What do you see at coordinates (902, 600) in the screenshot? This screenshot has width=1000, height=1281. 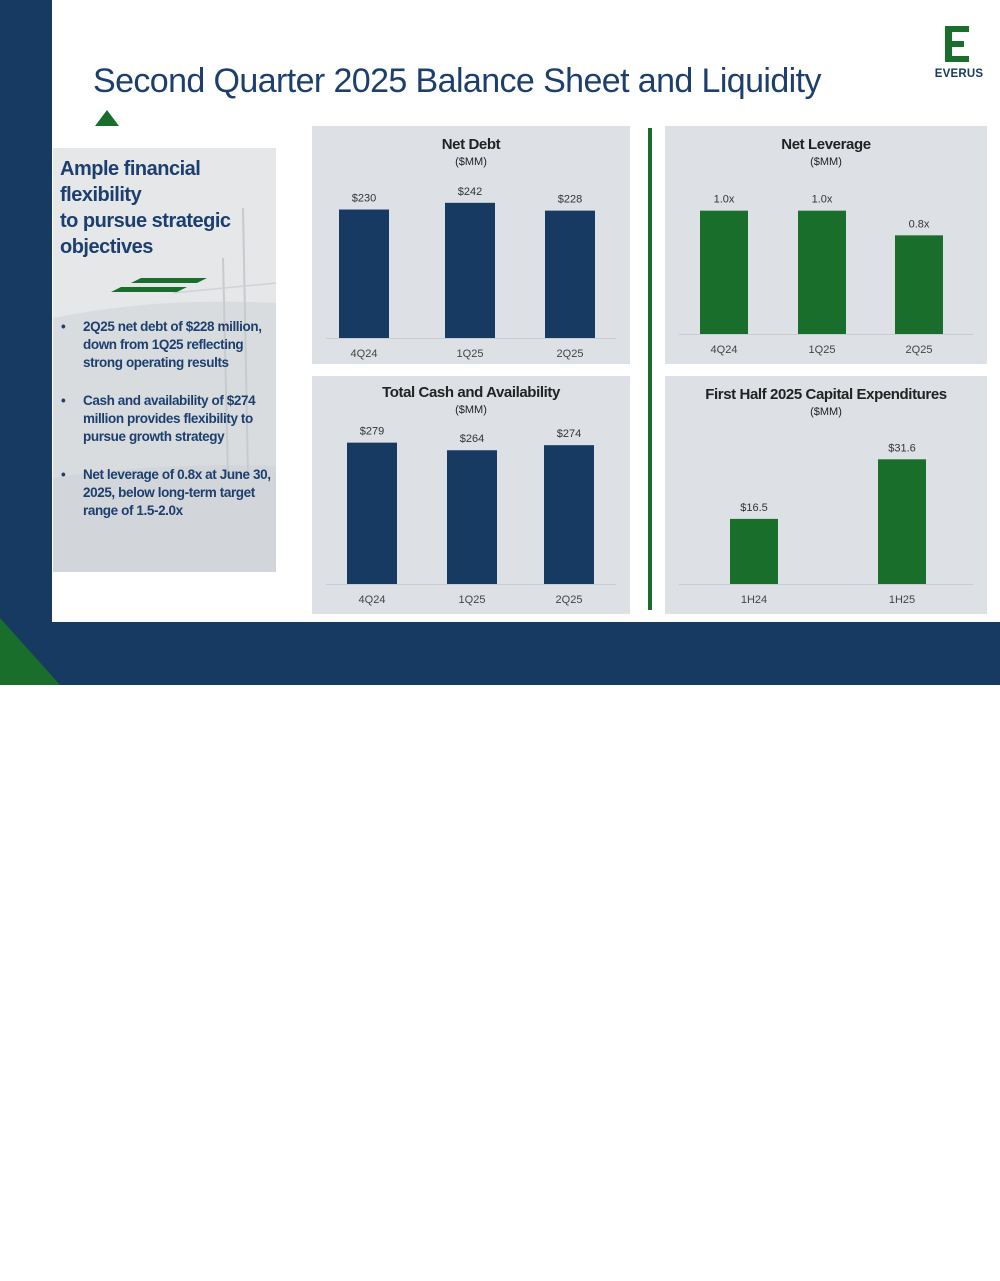 I see `tick-label: 1H25` at bounding box center [902, 600].